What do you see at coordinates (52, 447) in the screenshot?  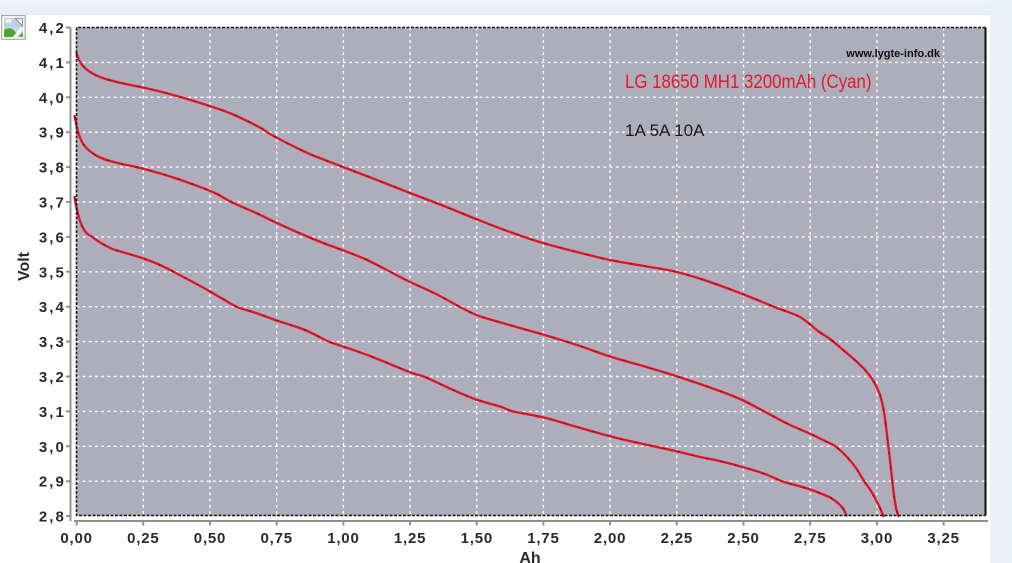 I see `svg-text: 3,0` at bounding box center [52, 447].